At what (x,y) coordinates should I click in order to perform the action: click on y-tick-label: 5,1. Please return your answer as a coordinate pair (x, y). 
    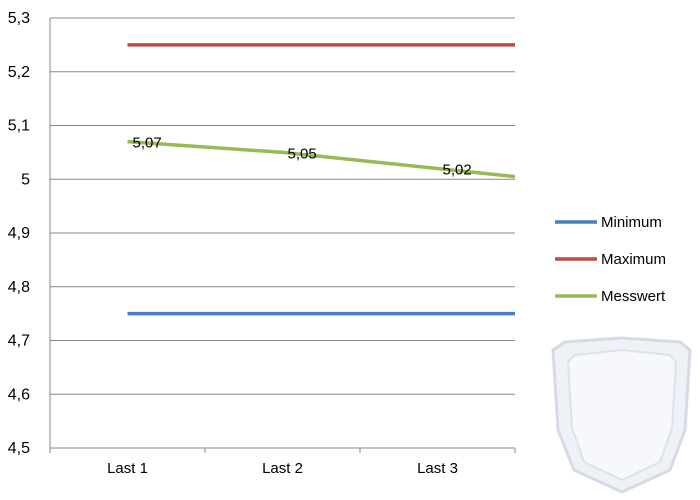
    Looking at the image, I should click on (19, 126).